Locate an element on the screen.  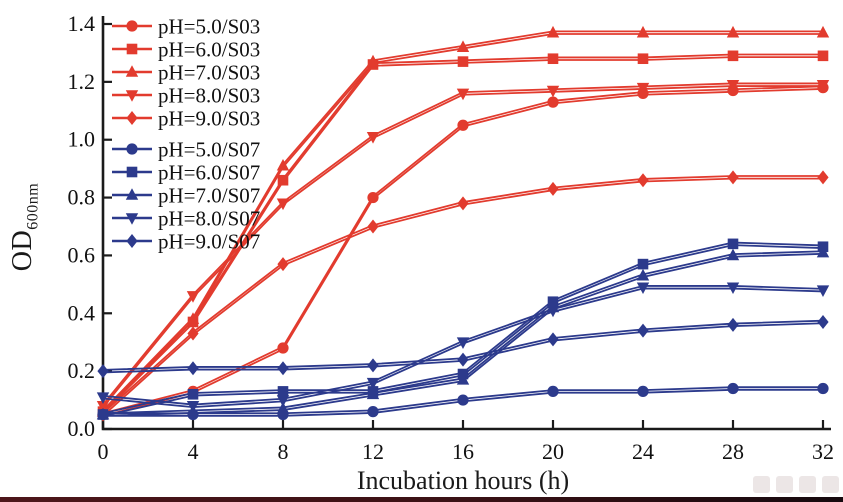
legend-item: pH=5.0/S03 is located at coordinates (186, 27).